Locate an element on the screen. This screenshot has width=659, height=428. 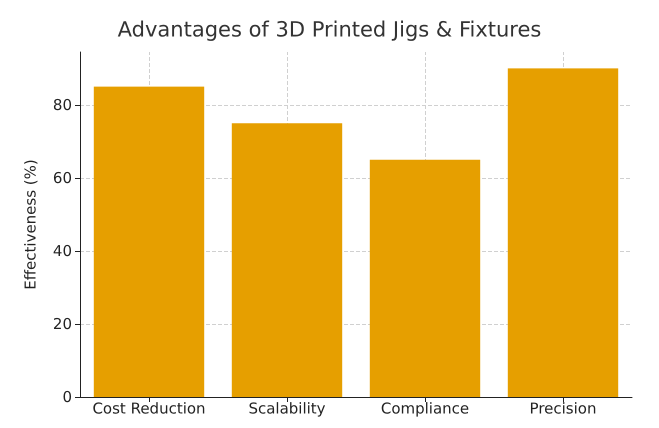
x-tick-label: Precision is located at coordinates (563, 409).